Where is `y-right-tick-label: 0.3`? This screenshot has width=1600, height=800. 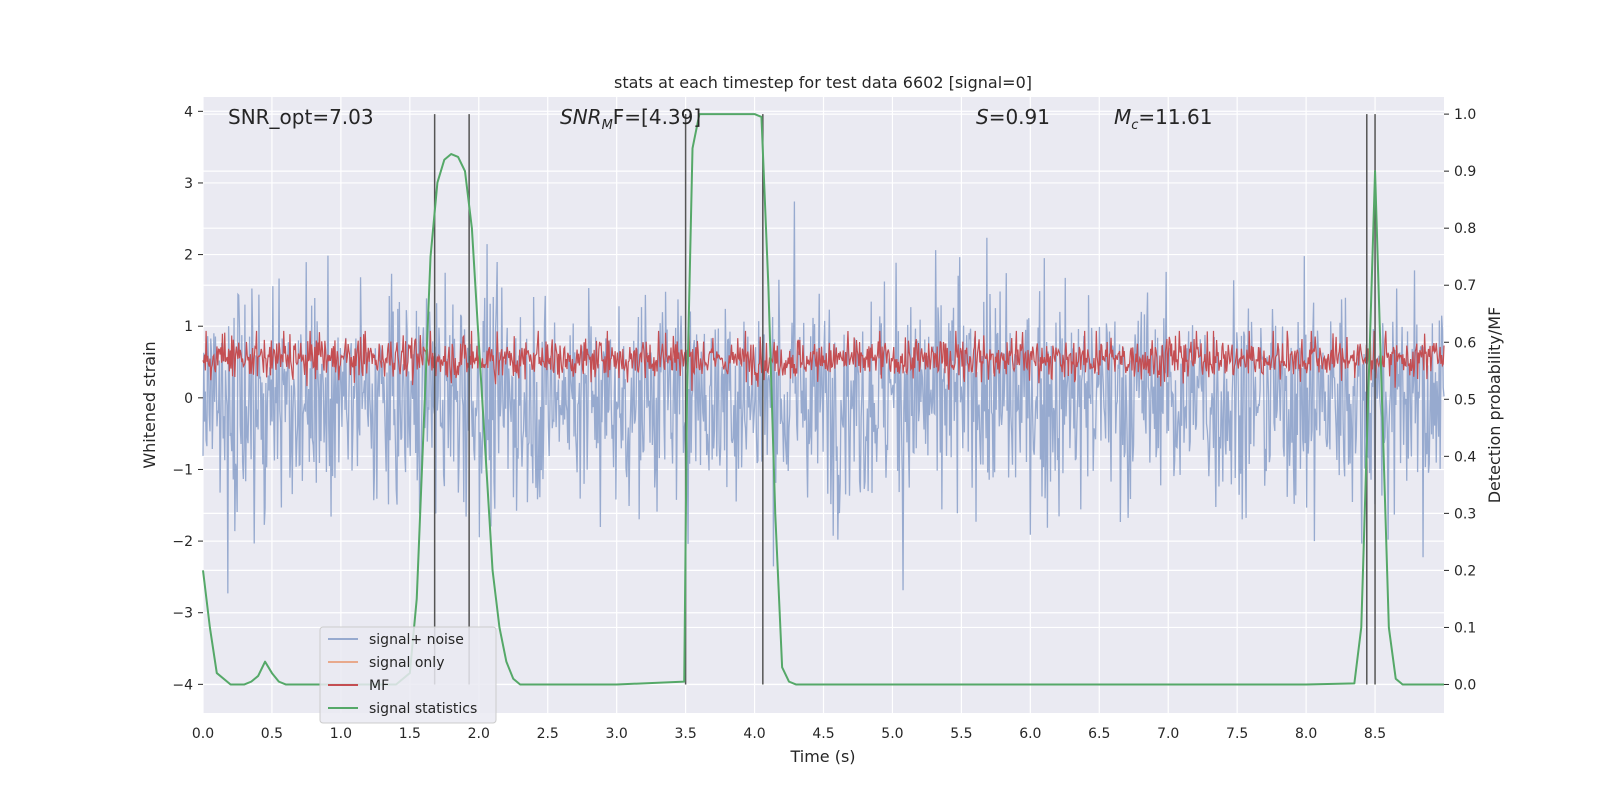 y-right-tick-label: 0.3 is located at coordinates (1465, 514).